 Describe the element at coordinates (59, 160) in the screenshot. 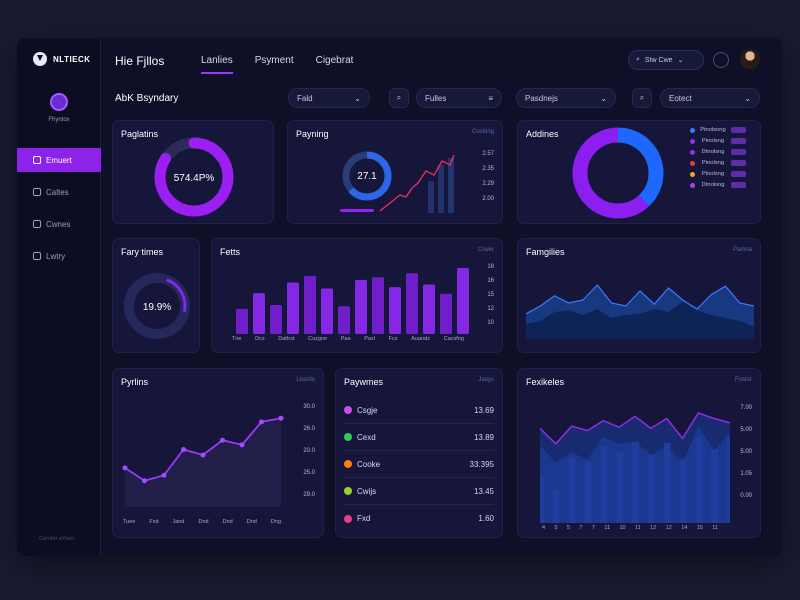

I see `sidebar-item-emuert: Emuert` at that location.